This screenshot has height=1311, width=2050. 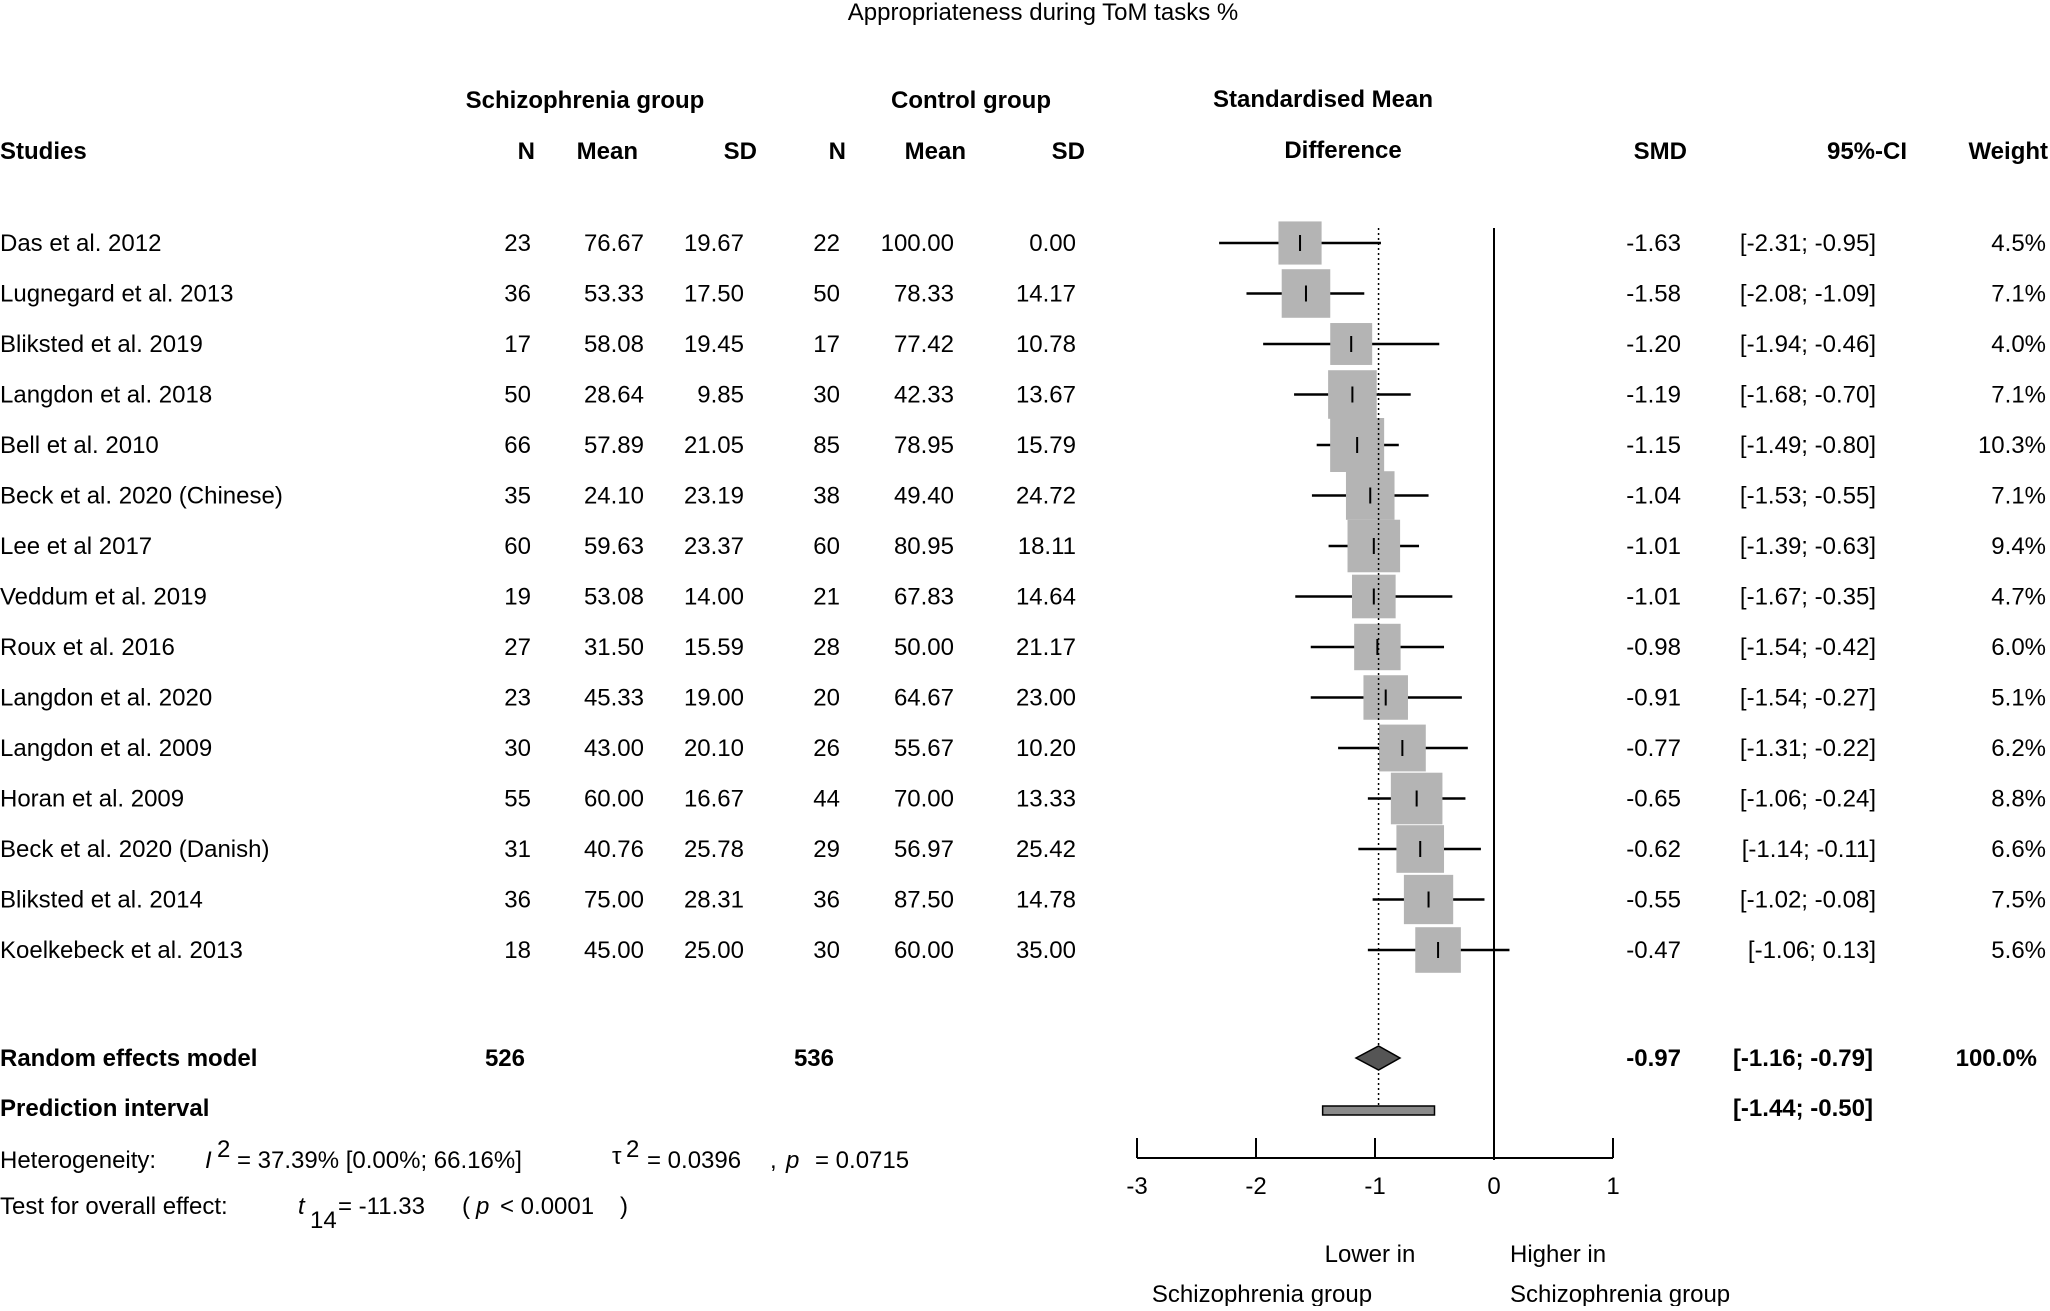 What do you see at coordinates (517, 849) in the screenshot?
I see `study-n1-cell: 31` at bounding box center [517, 849].